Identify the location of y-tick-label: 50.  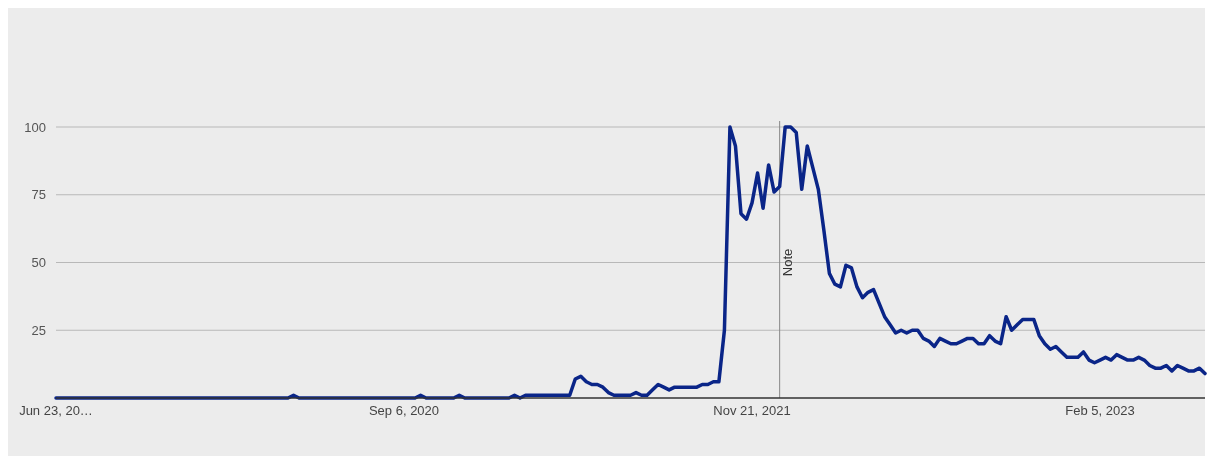
(38, 263).